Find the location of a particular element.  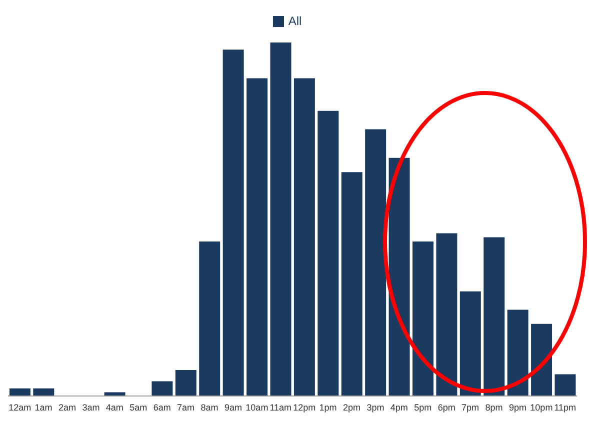

x-tick-label: 10am is located at coordinates (257, 407).